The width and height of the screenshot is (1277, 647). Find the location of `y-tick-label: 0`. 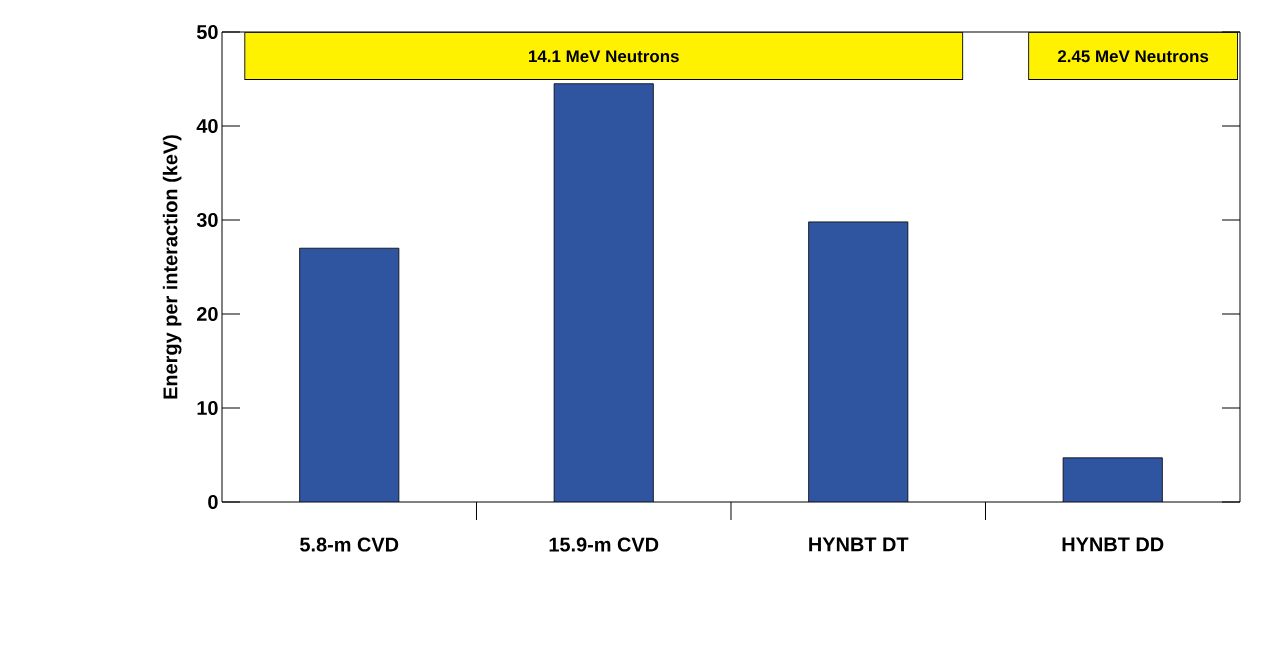

y-tick-label: 0 is located at coordinates (213, 502).